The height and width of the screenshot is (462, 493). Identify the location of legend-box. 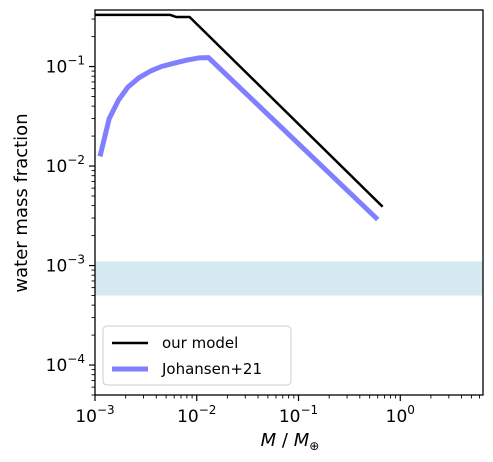
(197, 355).